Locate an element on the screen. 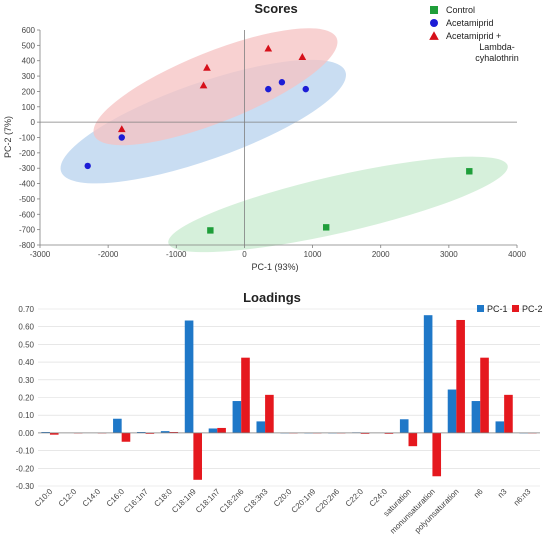  legend-circle-icon is located at coordinates (434, 23).